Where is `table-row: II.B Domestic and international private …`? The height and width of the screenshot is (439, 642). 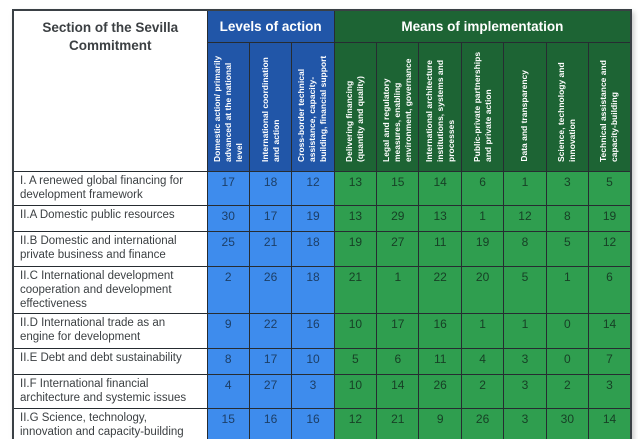
table-row: II.B Domestic and international private … is located at coordinates (322, 249).